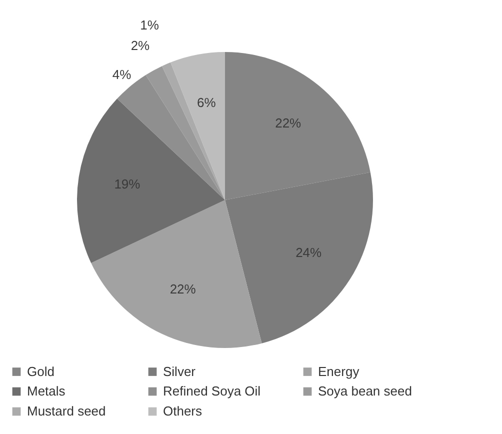 Image resolution: width=502 pixels, height=434 pixels. What do you see at coordinates (339, 371) in the screenshot?
I see `legend-label: Energy` at bounding box center [339, 371].